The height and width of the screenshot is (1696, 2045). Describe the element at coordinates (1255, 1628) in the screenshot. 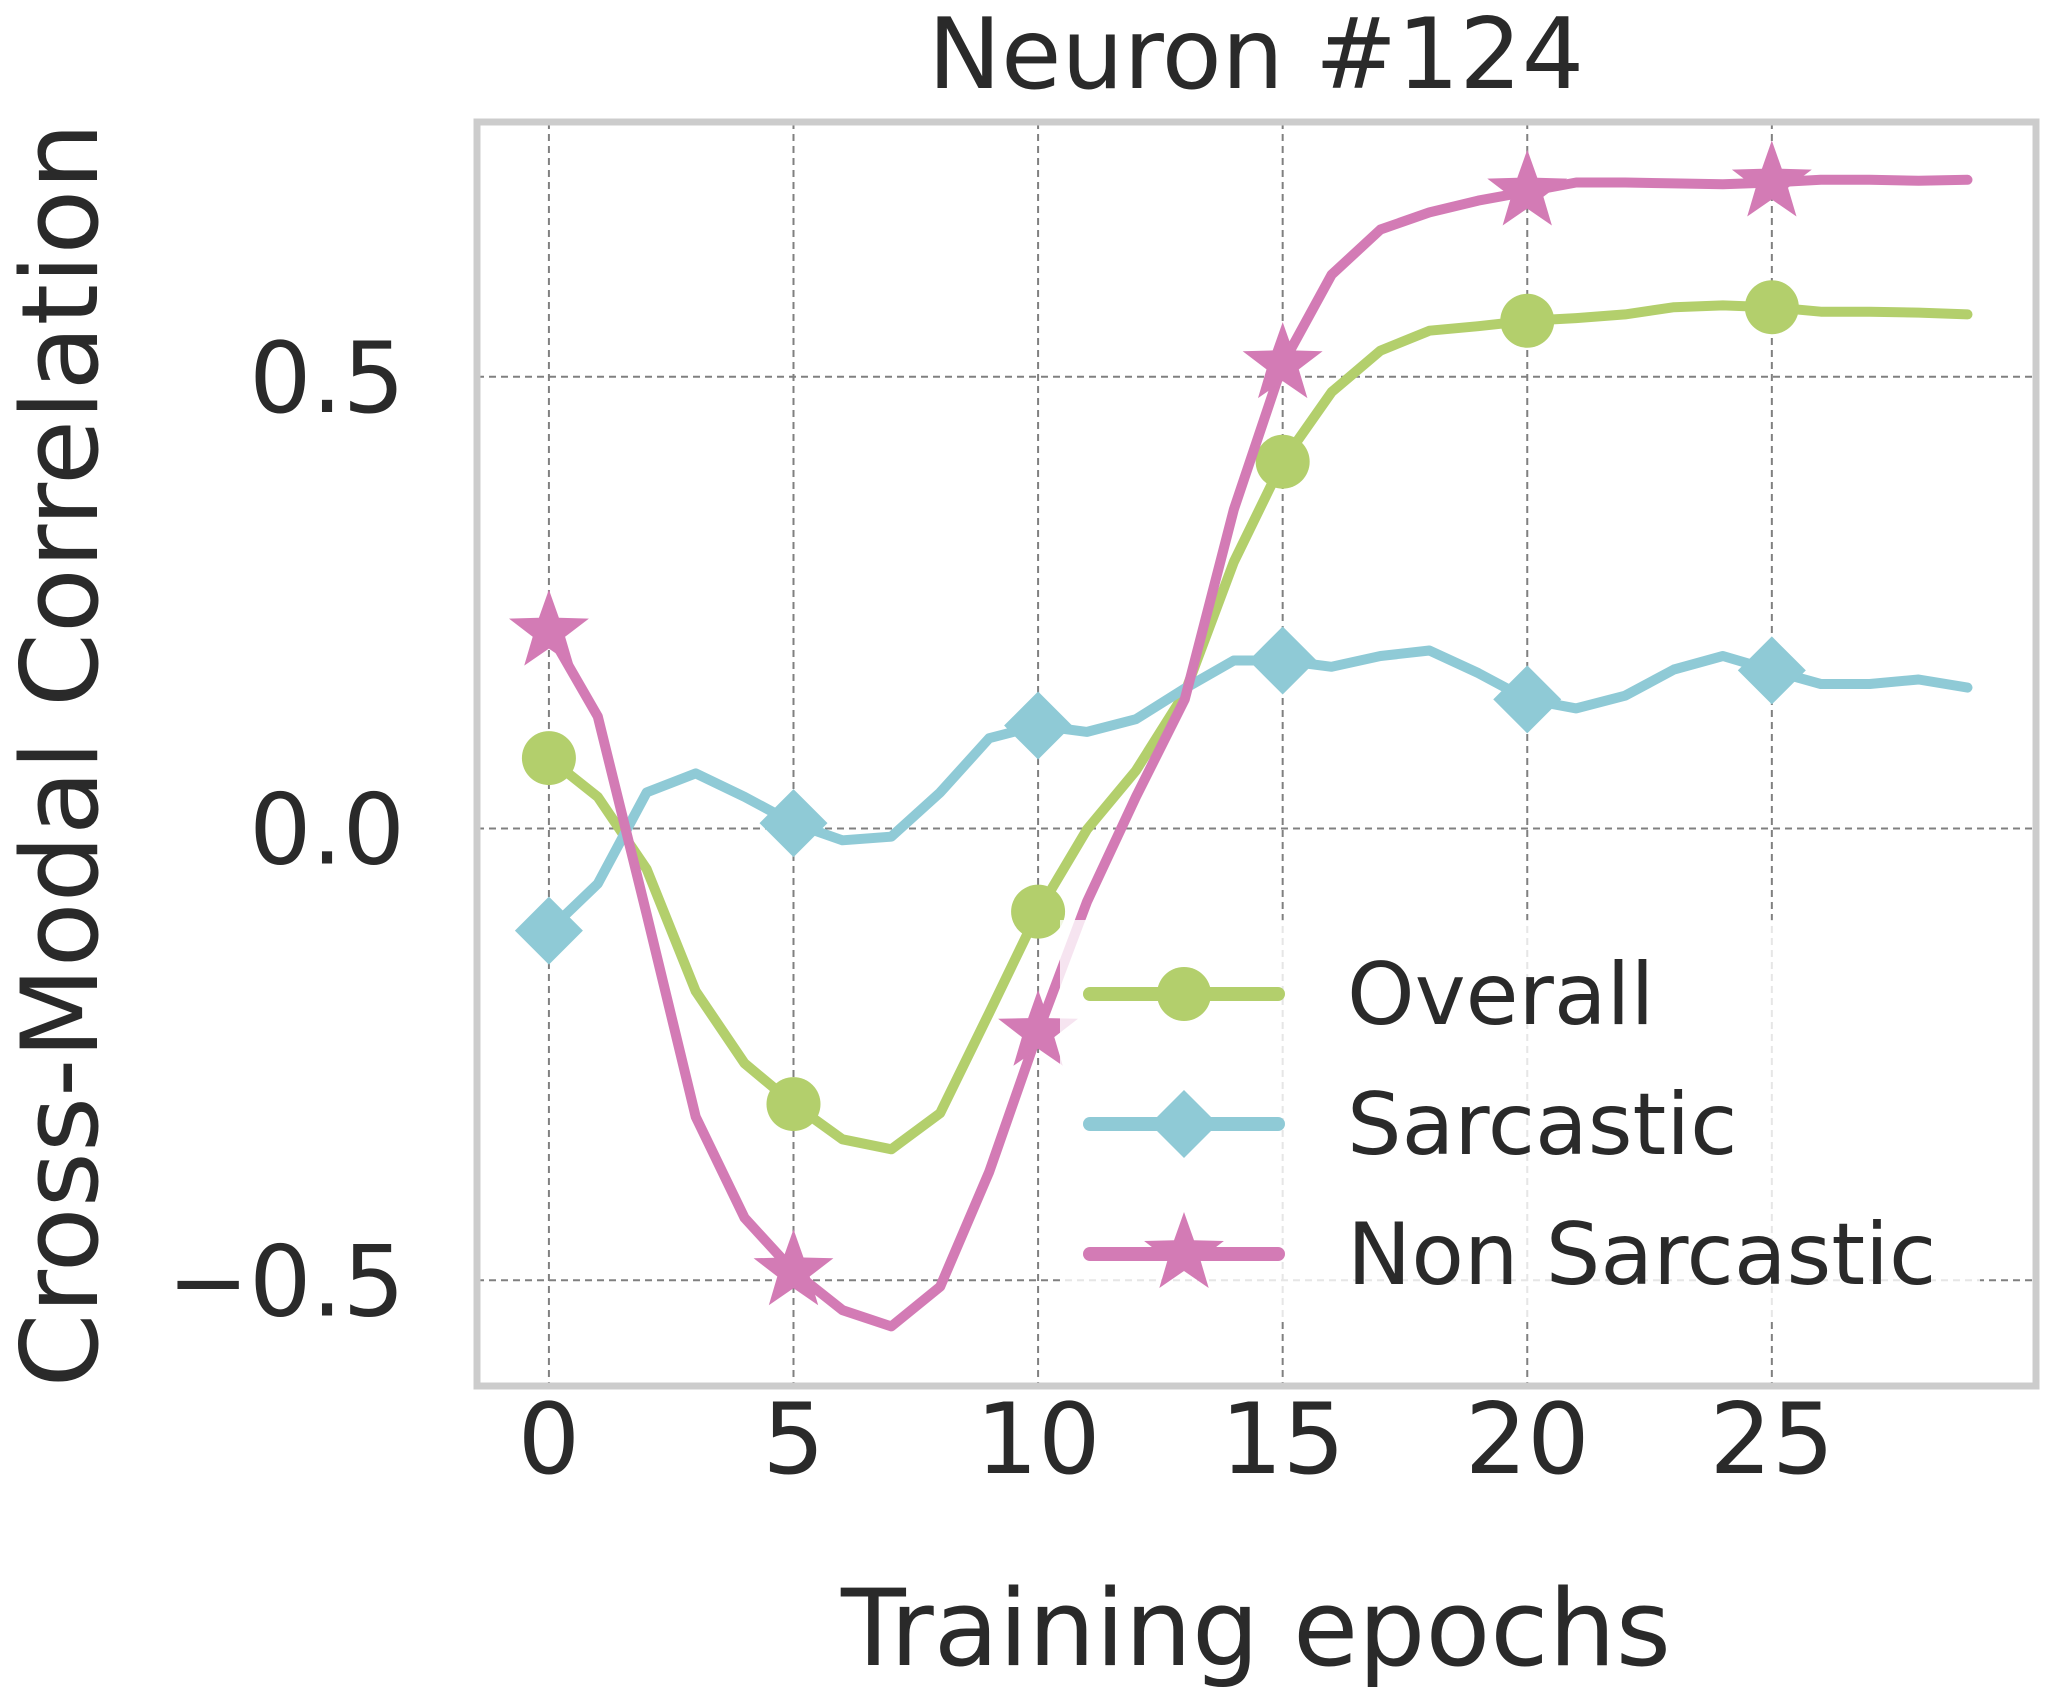

I see `x-axis-label: Training epochs` at that location.